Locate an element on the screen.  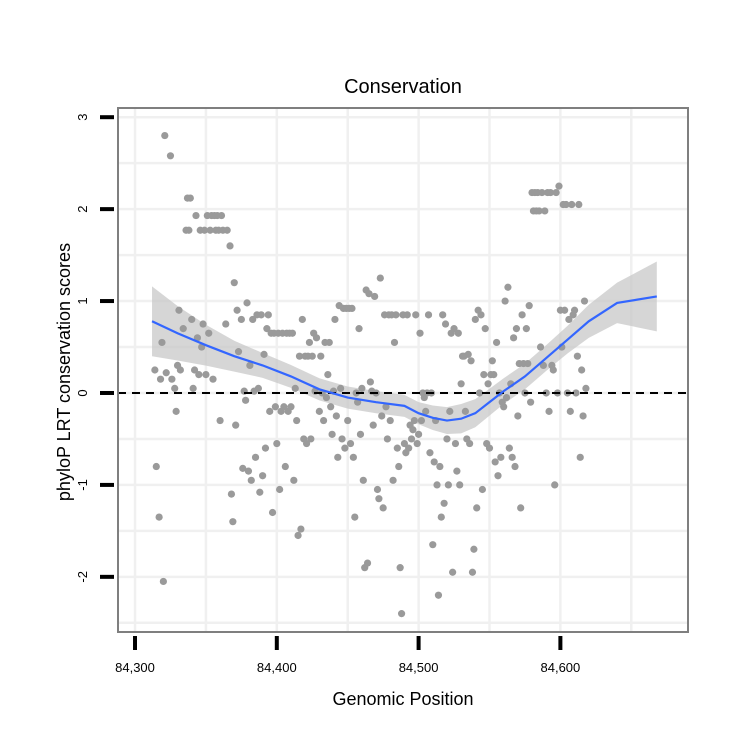
y-axis-label: phyloP LRT conservation scores is located at coordinates (64, 372).